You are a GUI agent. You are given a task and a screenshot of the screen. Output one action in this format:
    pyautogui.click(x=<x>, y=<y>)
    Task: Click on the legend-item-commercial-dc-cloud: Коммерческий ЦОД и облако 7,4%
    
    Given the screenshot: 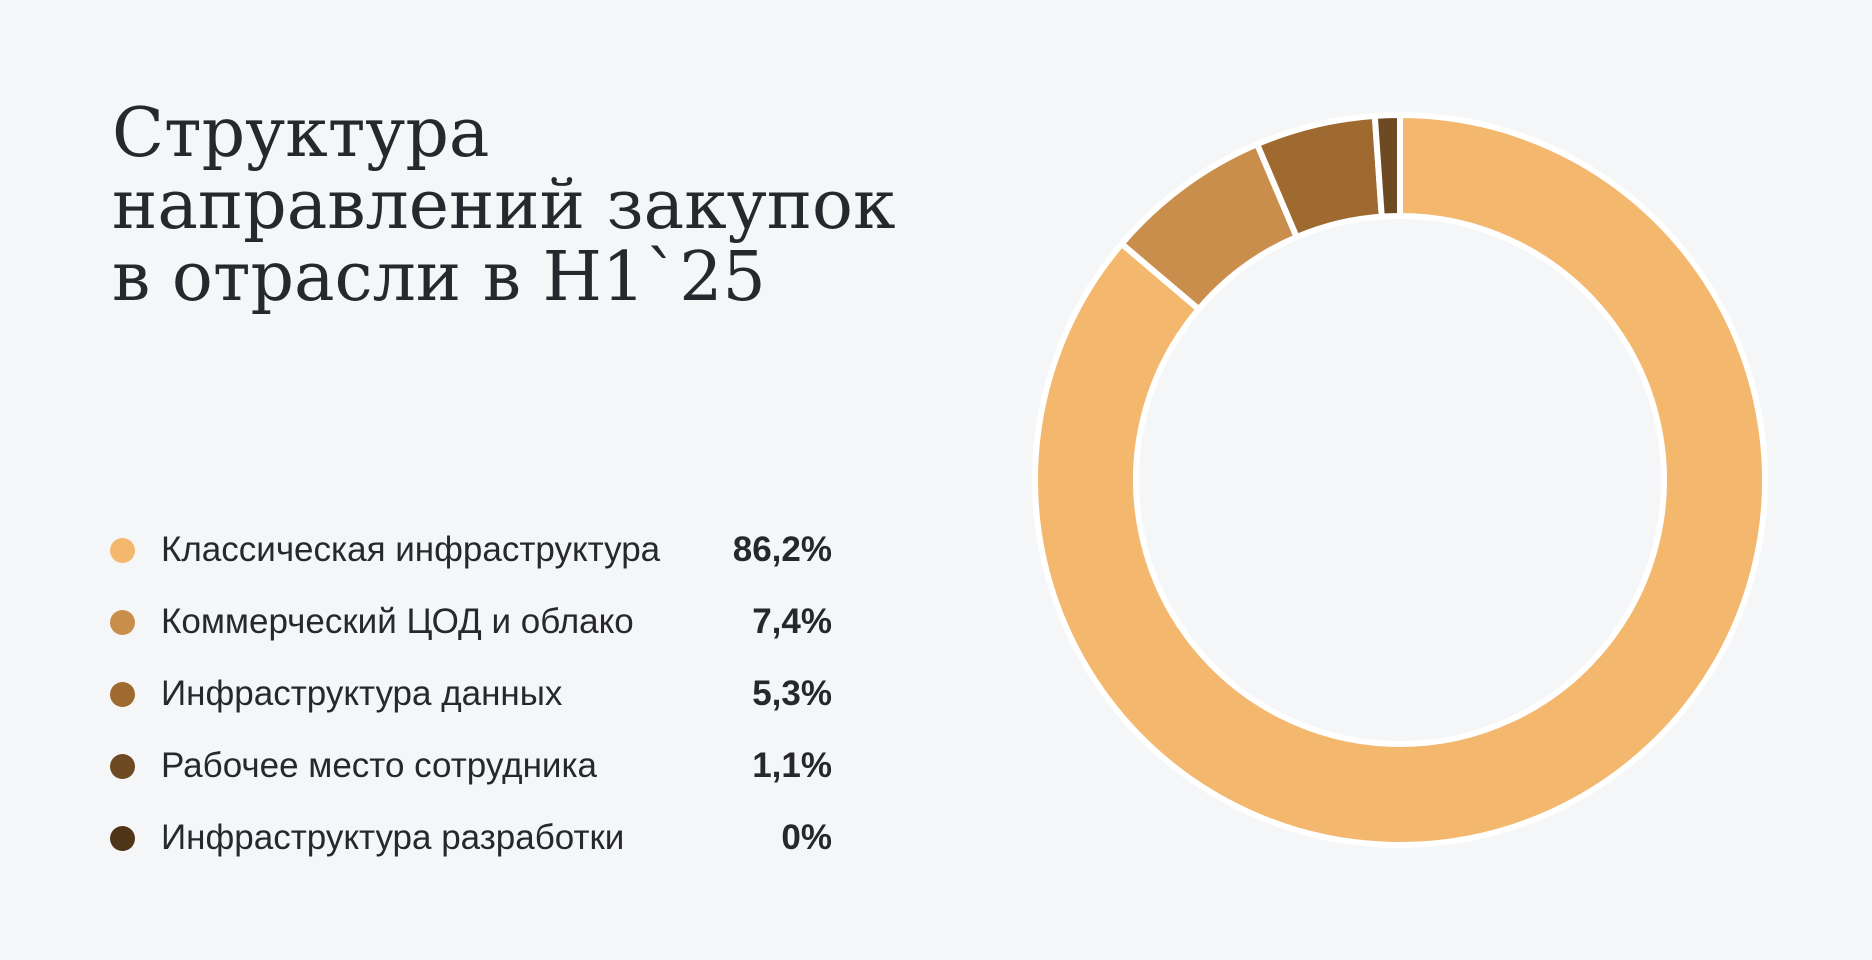 What is the action you would take?
    pyautogui.click(x=471, y=622)
    